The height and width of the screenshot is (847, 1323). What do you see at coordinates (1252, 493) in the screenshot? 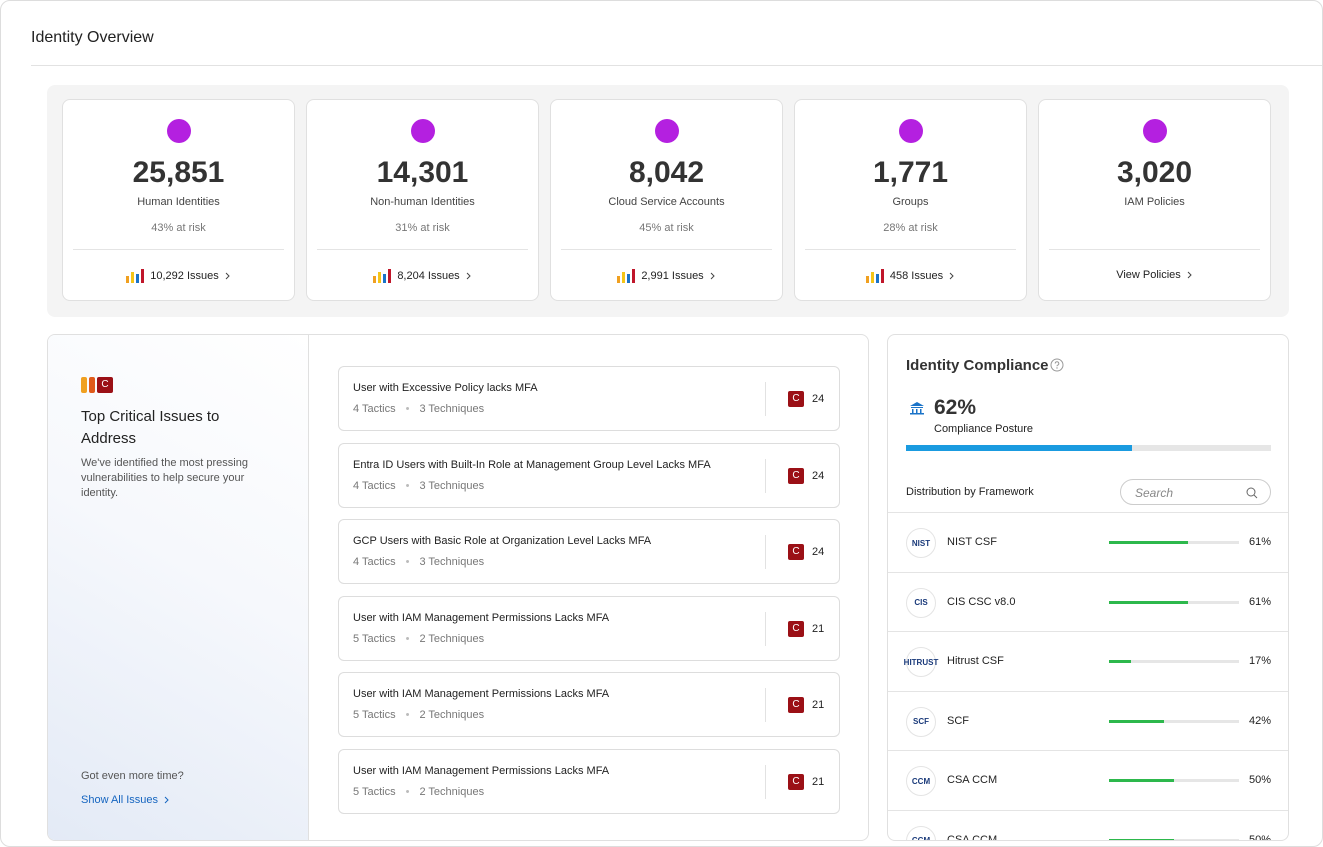
I see `search-icon` at bounding box center [1252, 493].